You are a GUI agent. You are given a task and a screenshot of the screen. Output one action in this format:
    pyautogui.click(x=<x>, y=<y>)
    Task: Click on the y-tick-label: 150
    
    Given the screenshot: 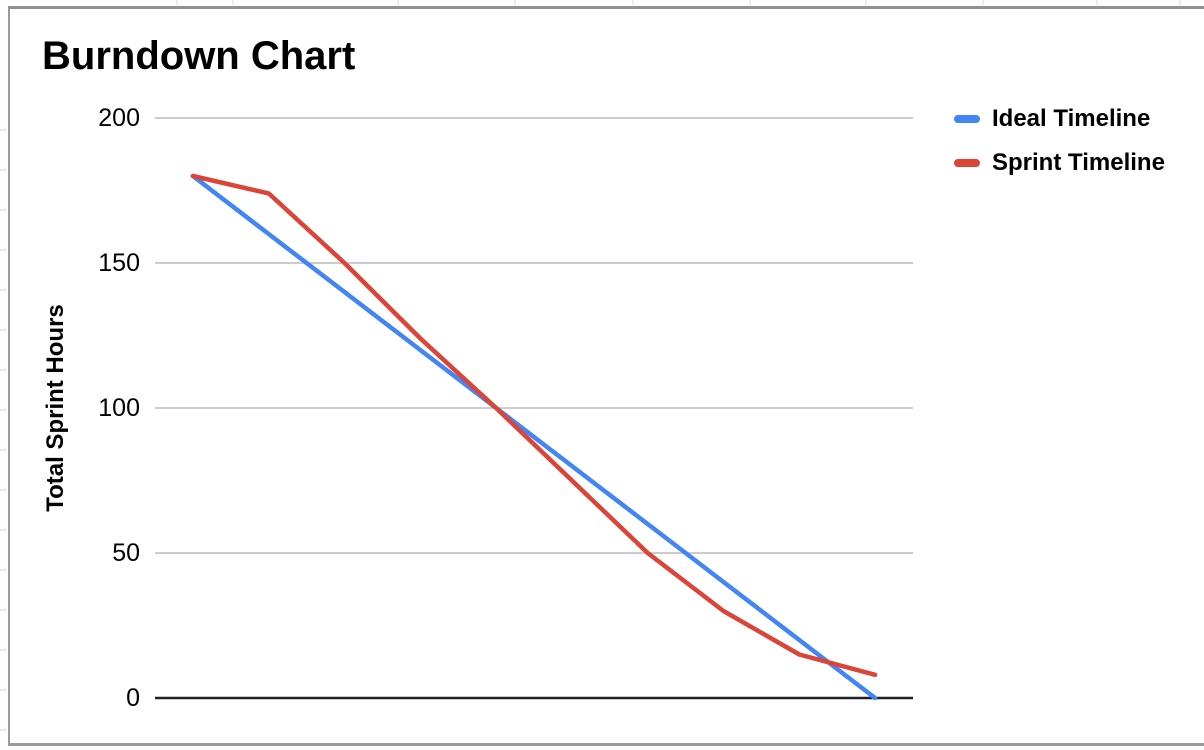 What is the action you would take?
    pyautogui.click(x=119, y=263)
    